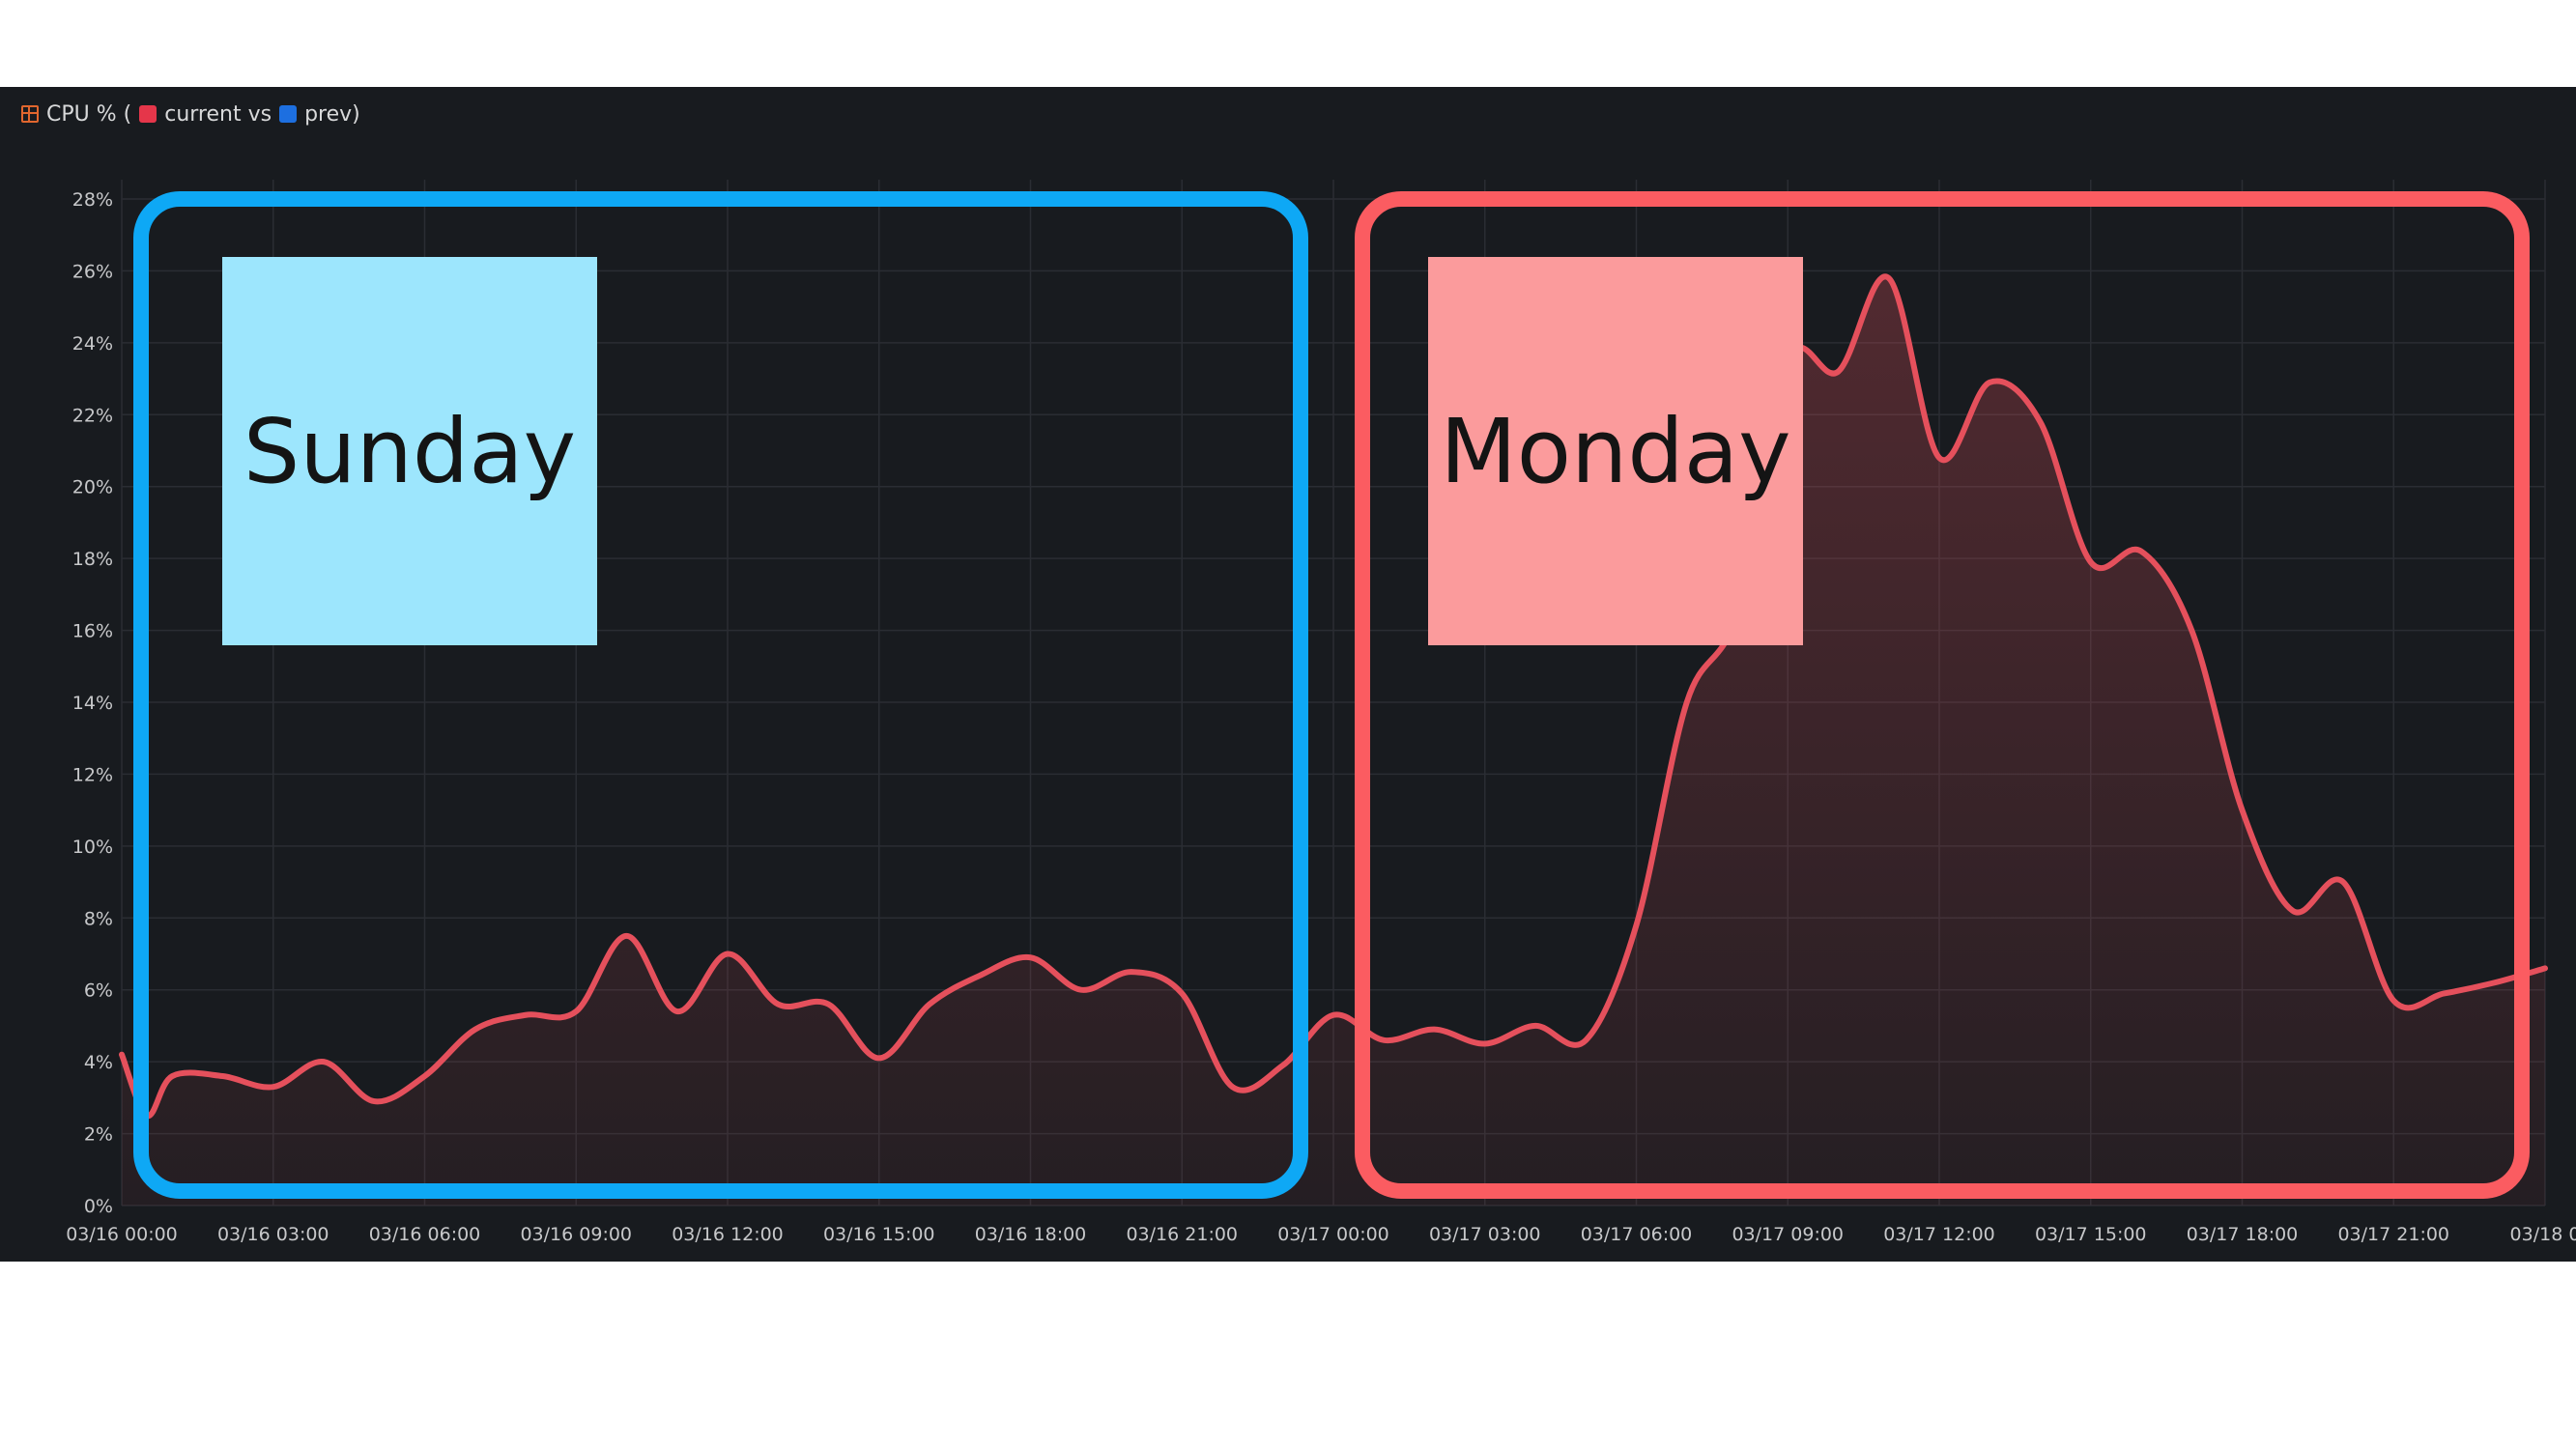  I want to click on x-tick-label: 03/17 00:00, so click(1333, 1234).